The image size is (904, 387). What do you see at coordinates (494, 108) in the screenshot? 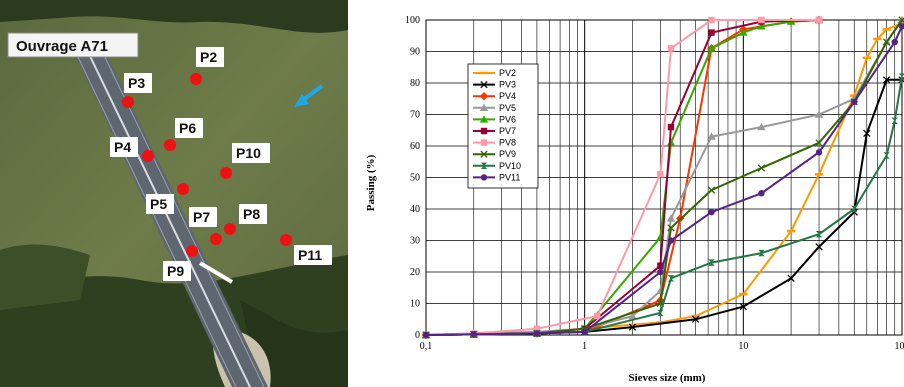
I see `legend-item: PV5` at bounding box center [494, 108].